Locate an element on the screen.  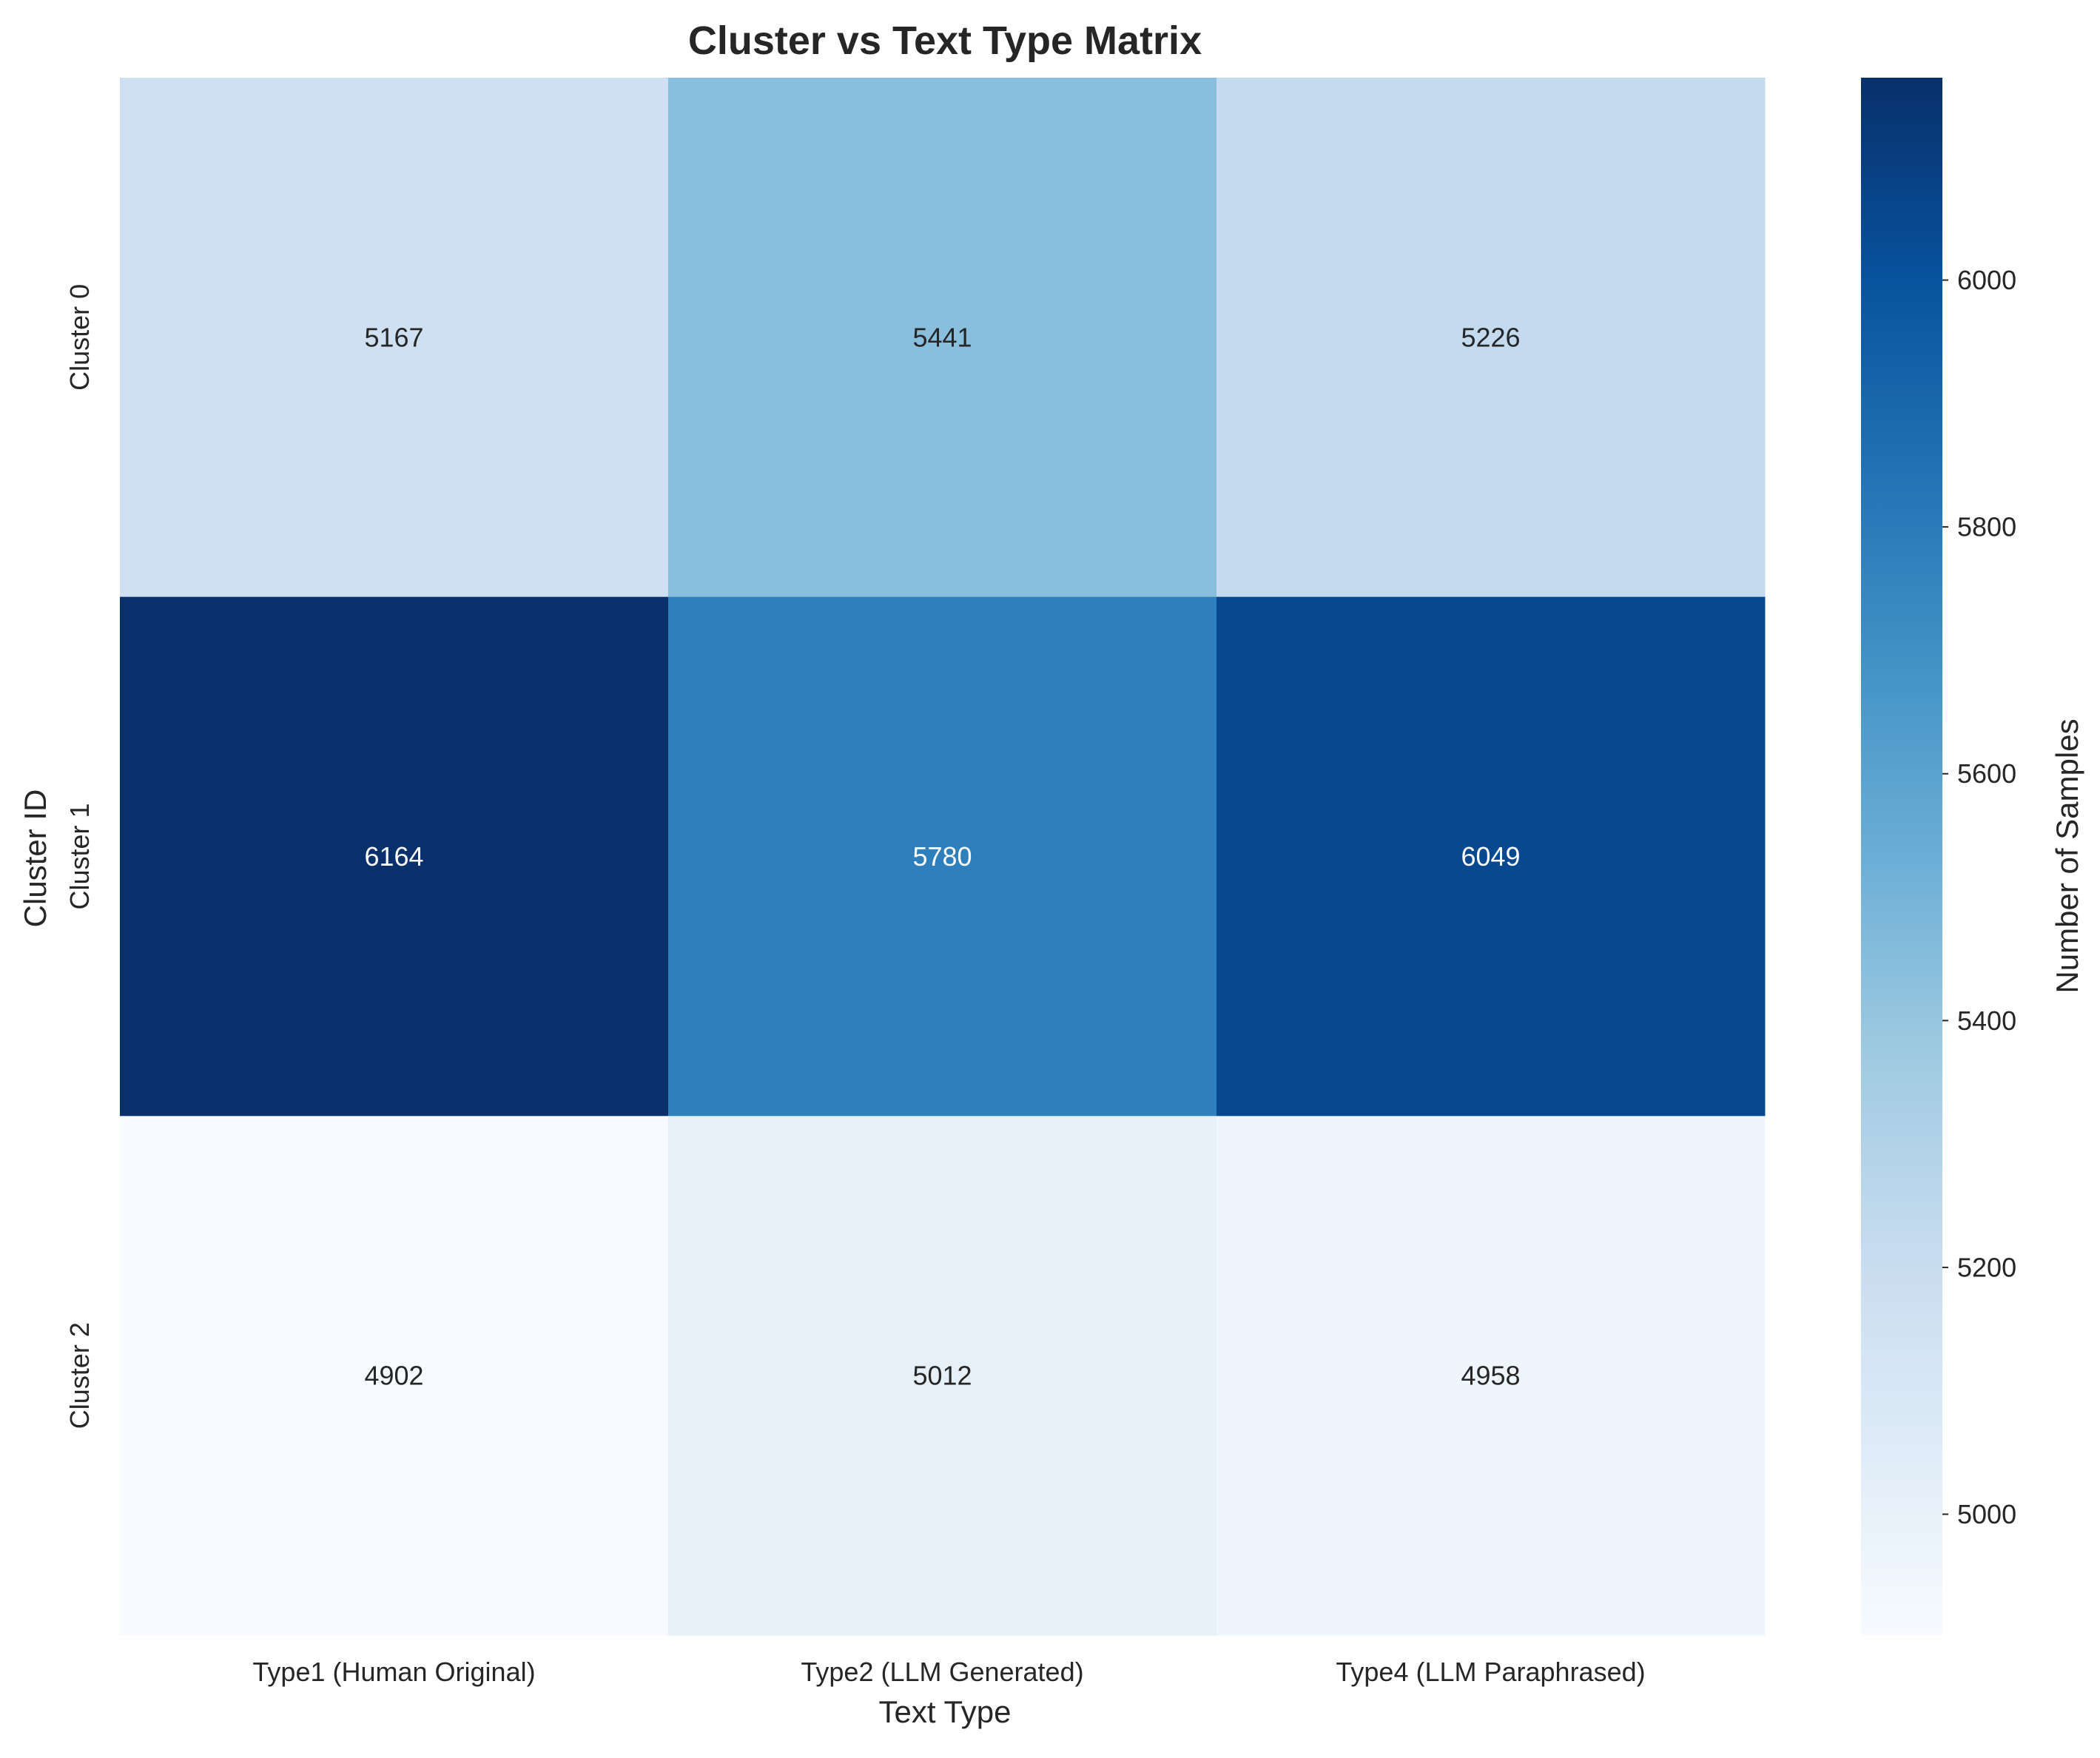
x-tick-label: Type4 (LLM Paraphrased) is located at coordinates (1490, 1672).